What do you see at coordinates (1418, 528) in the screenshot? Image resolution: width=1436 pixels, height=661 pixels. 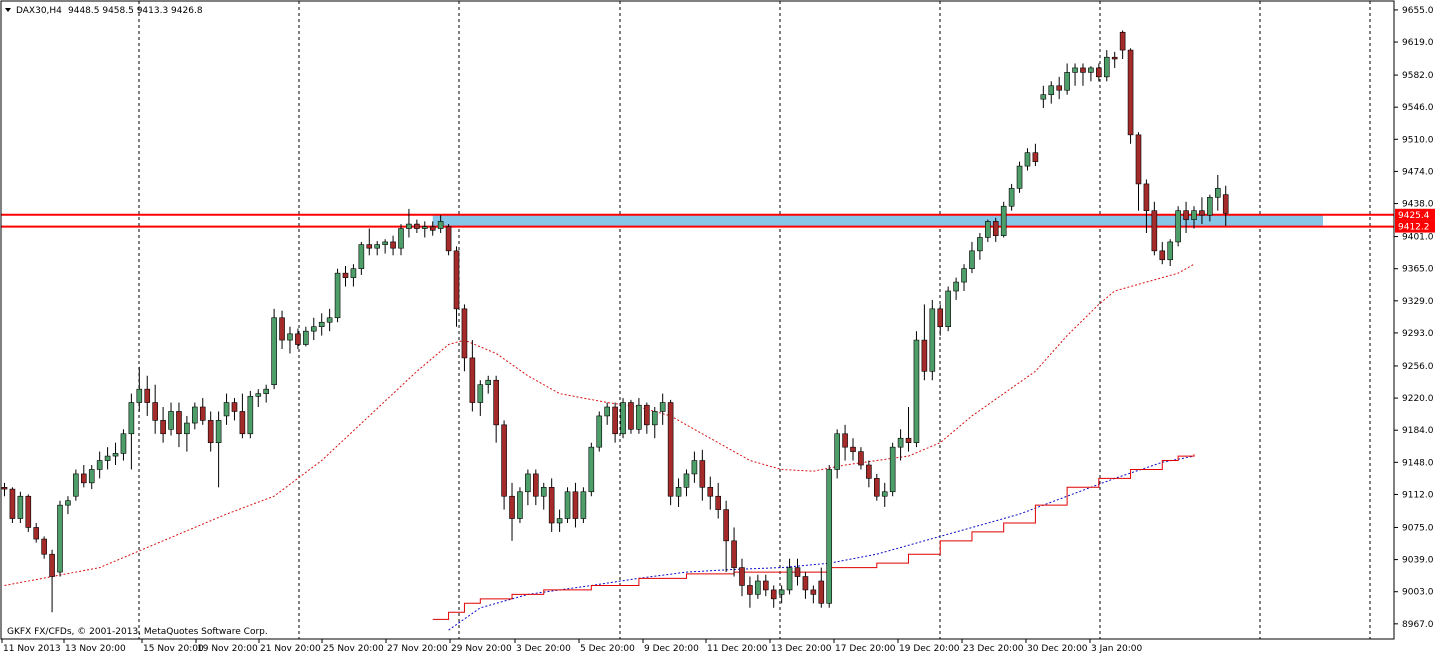 I see `y-tick-label: 9075.0` at bounding box center [1418, 528].